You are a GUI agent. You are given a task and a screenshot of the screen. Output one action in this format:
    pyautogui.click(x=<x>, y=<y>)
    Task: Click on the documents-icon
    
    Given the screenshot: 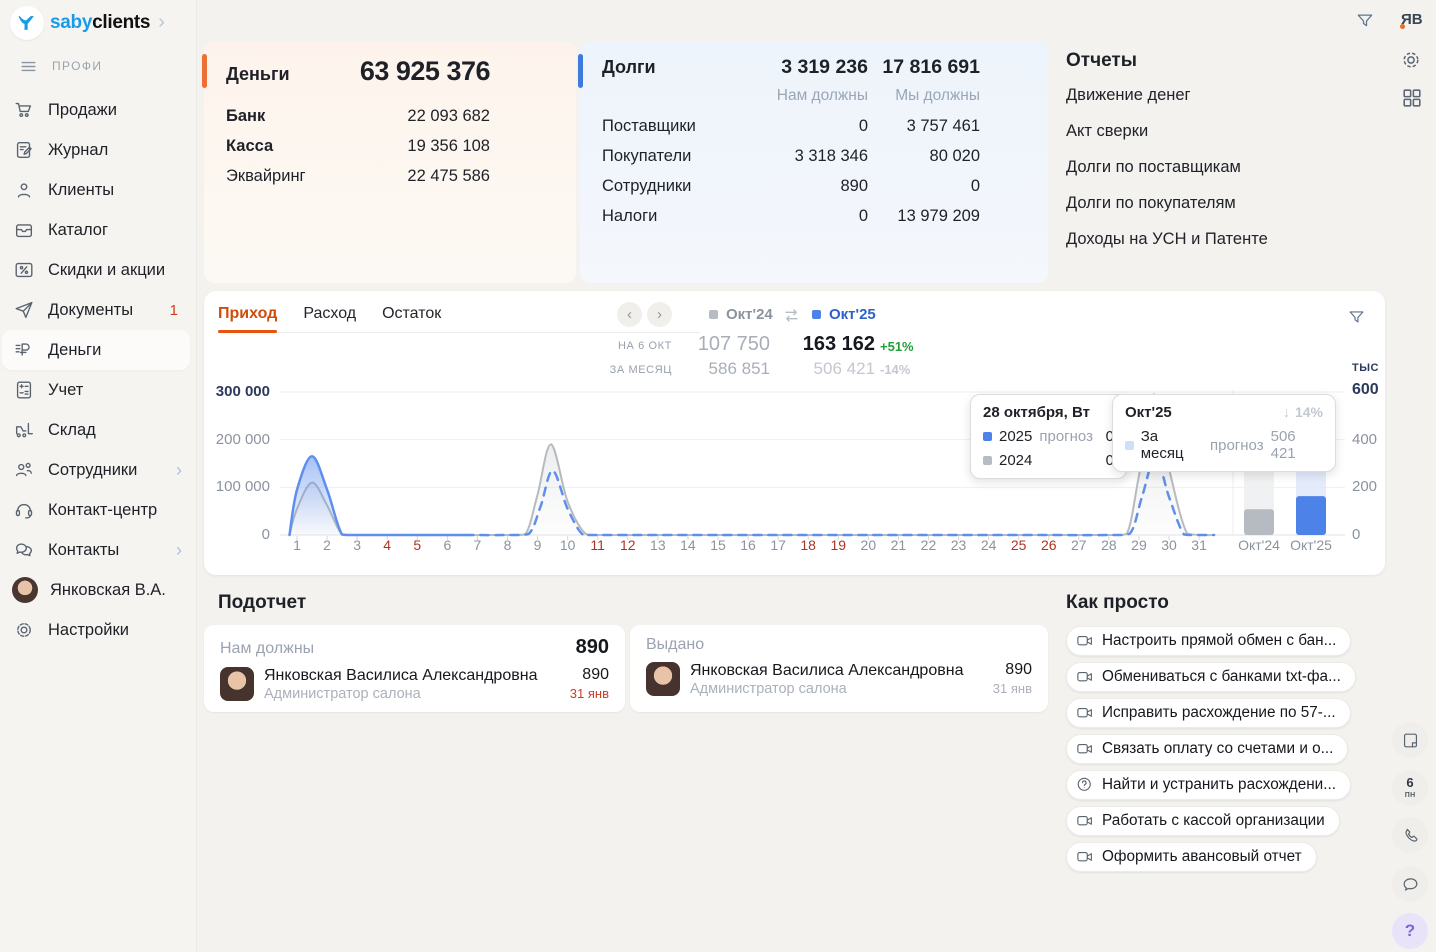 What is the action you would take?
    pyautogui.click(x=24, y=310)
    